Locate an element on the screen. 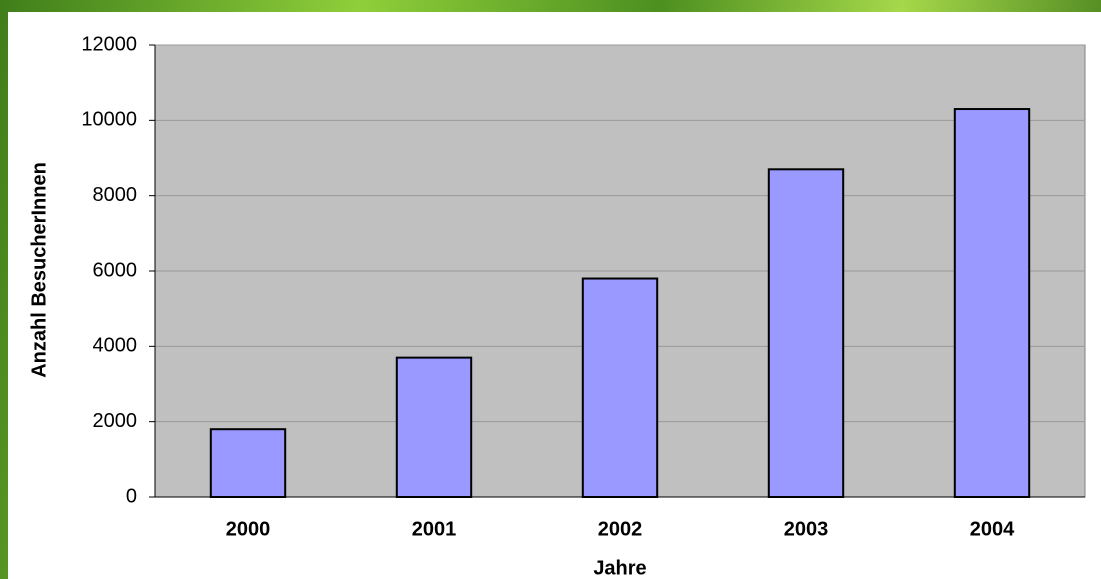  x-tick-label: 2004 is located at coordinates (992, 529).